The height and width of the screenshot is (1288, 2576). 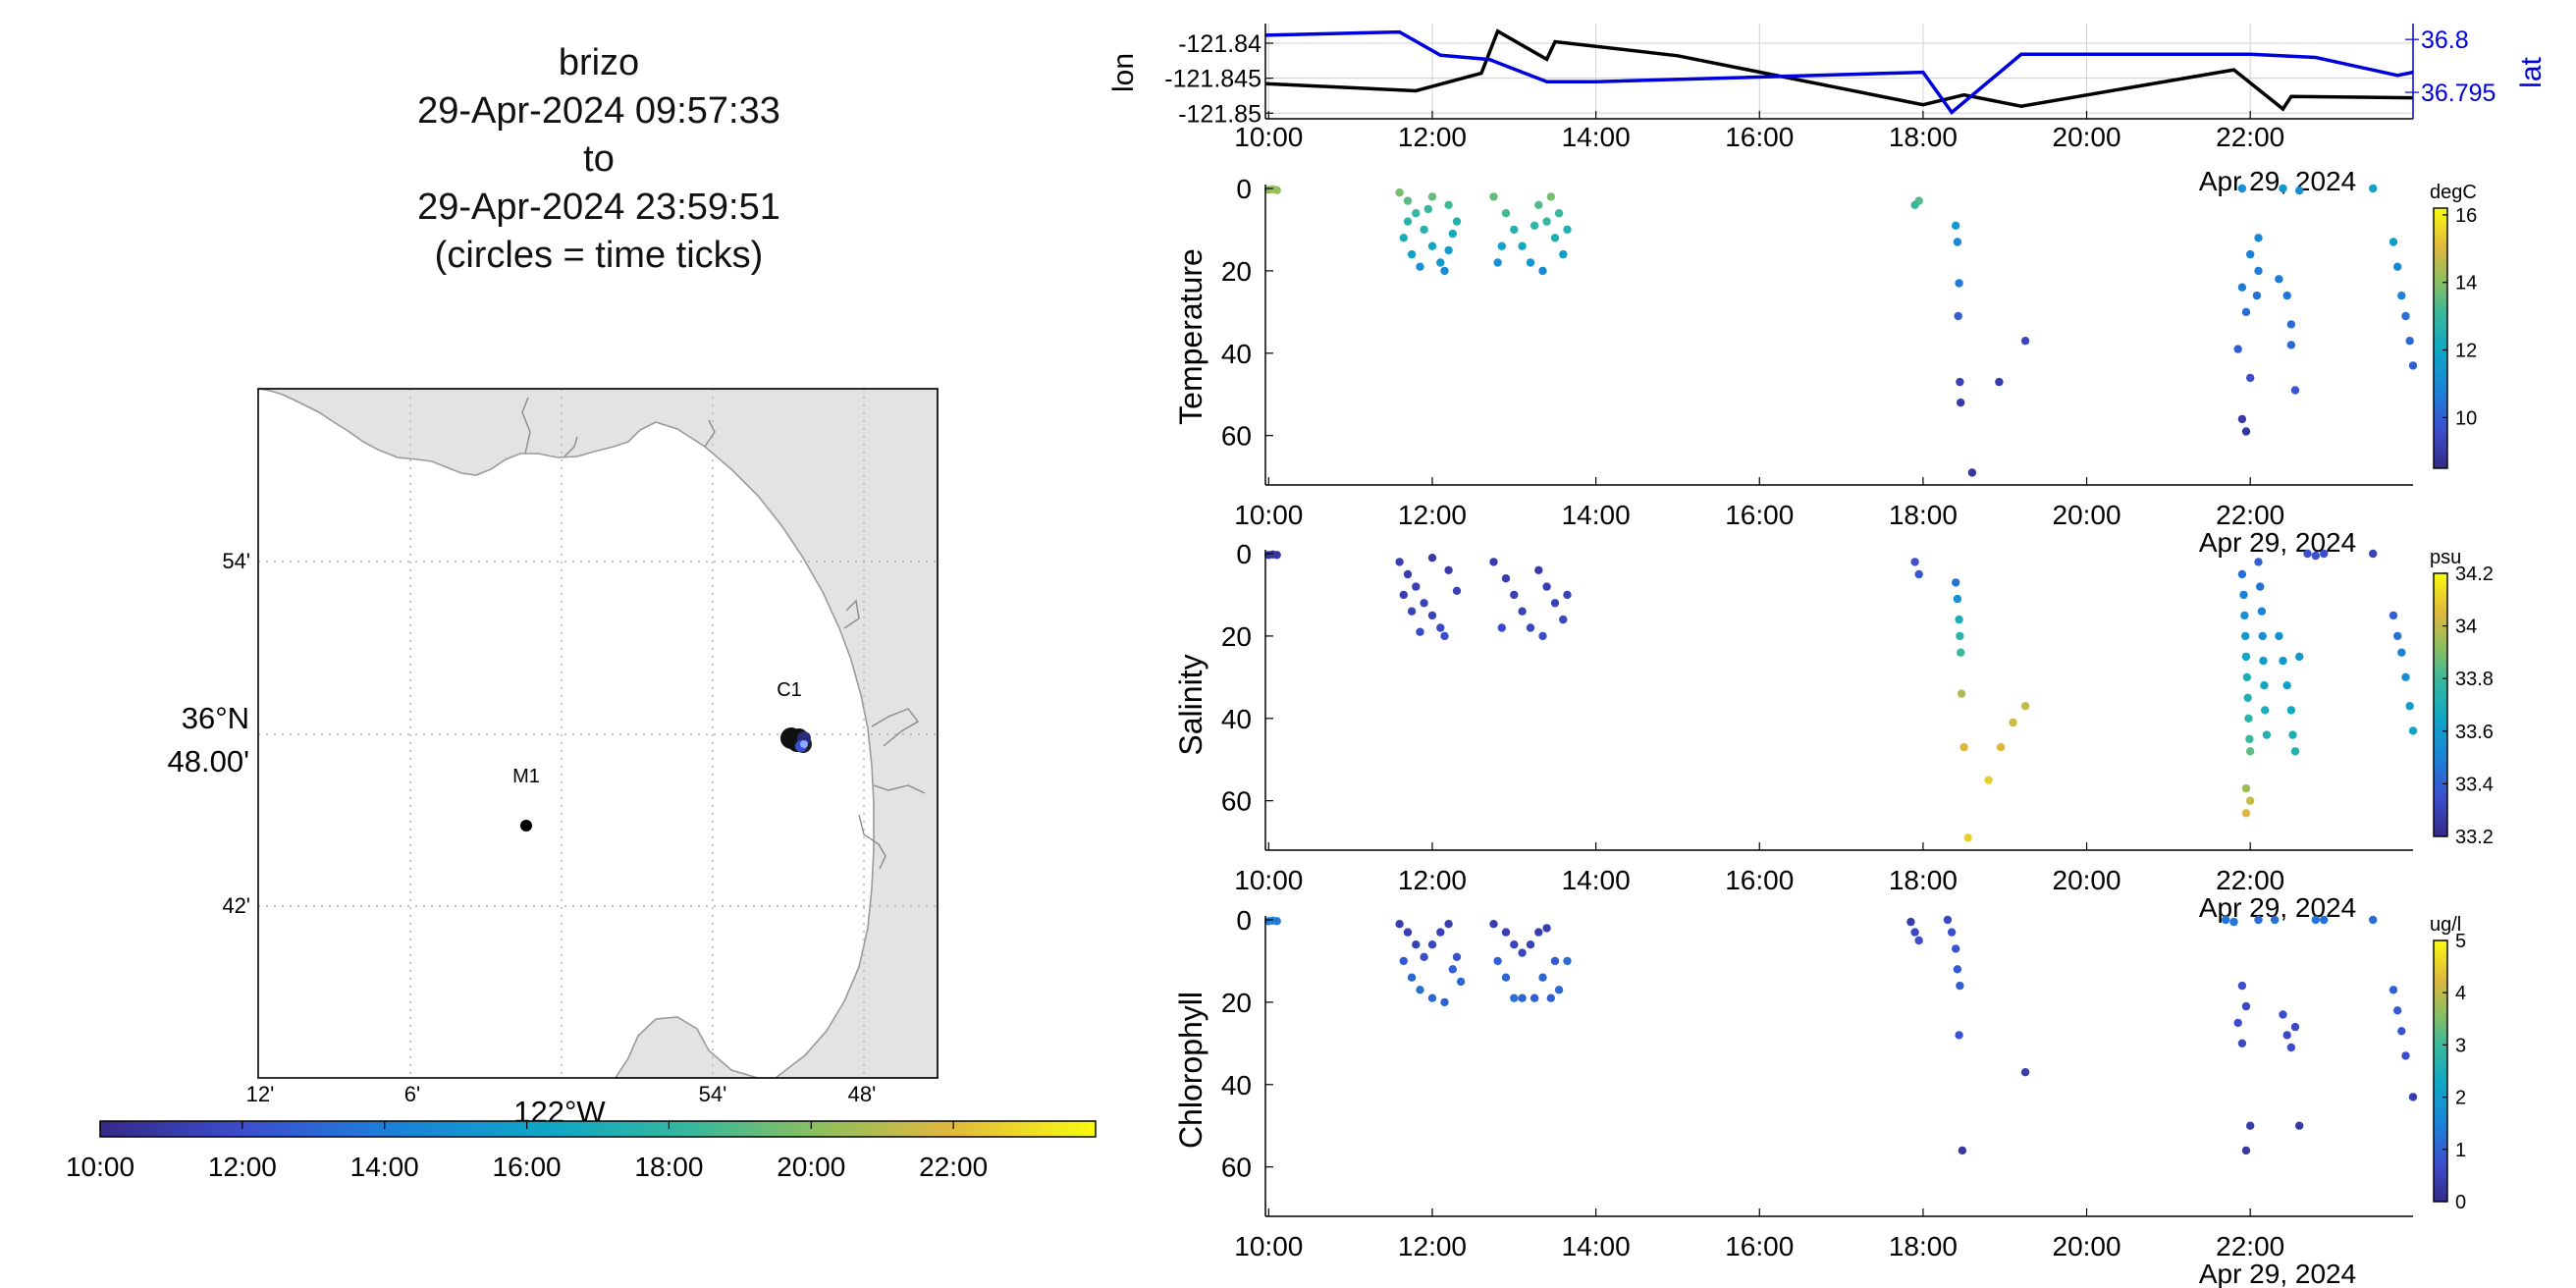 I want to click on to-label: to, so click(x=599, y=159).